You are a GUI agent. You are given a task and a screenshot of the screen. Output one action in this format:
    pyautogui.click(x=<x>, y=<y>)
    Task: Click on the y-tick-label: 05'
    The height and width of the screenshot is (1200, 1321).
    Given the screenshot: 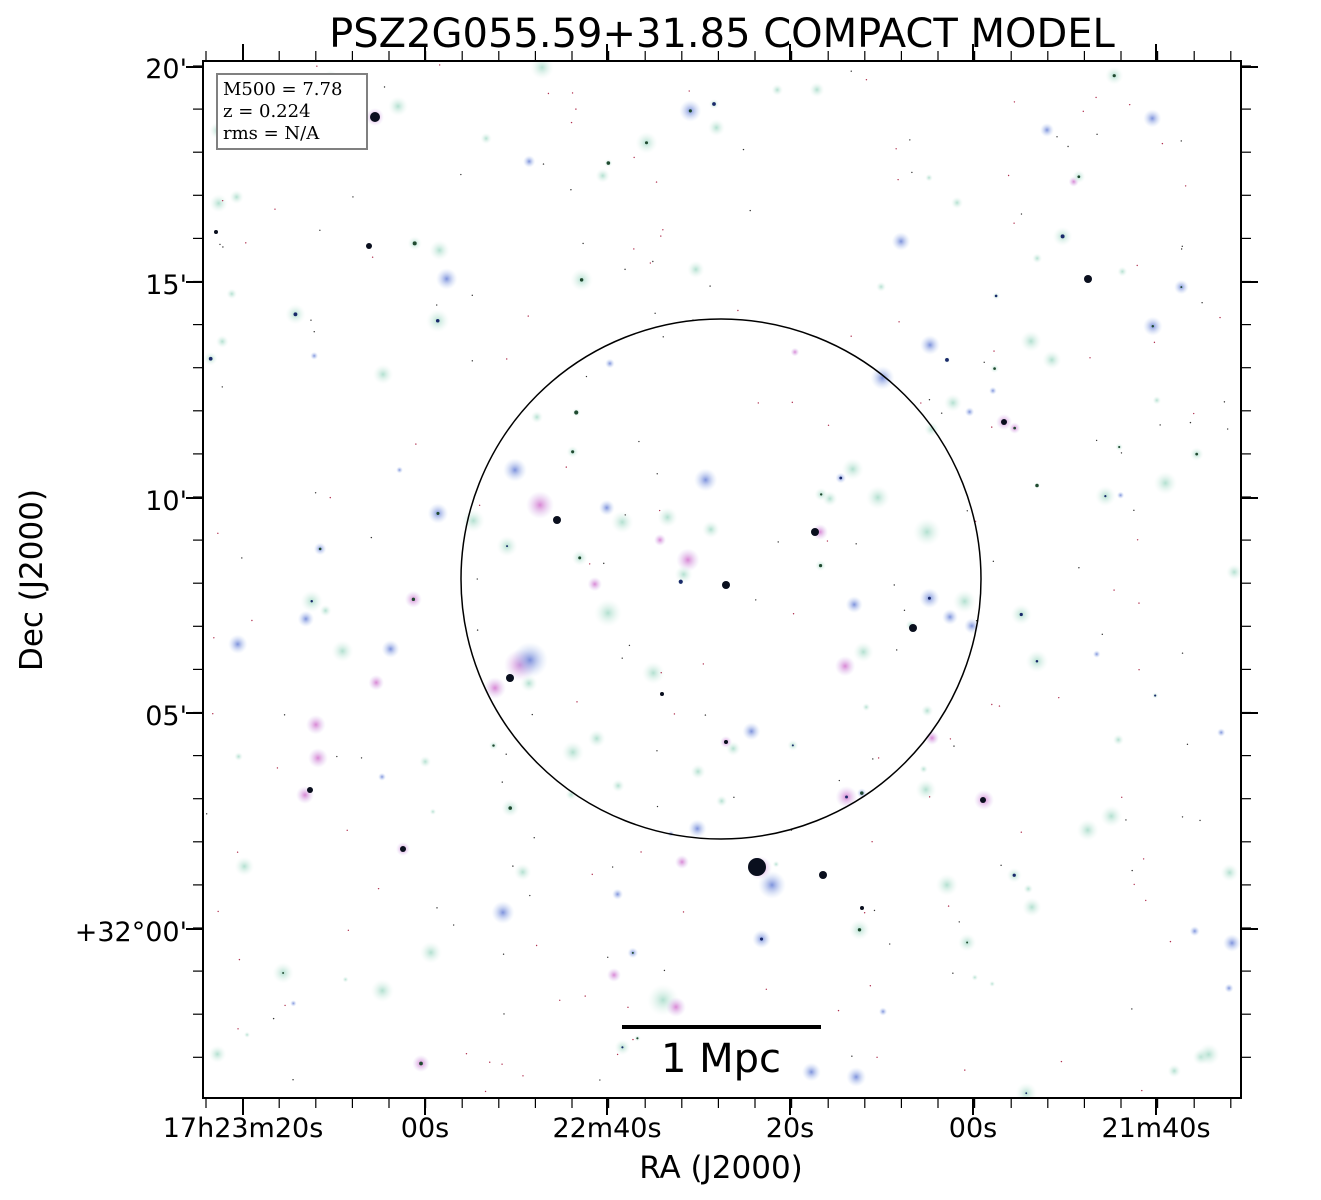 What is the action you would take?
    pyautogui.click(x=166, y=716)
    